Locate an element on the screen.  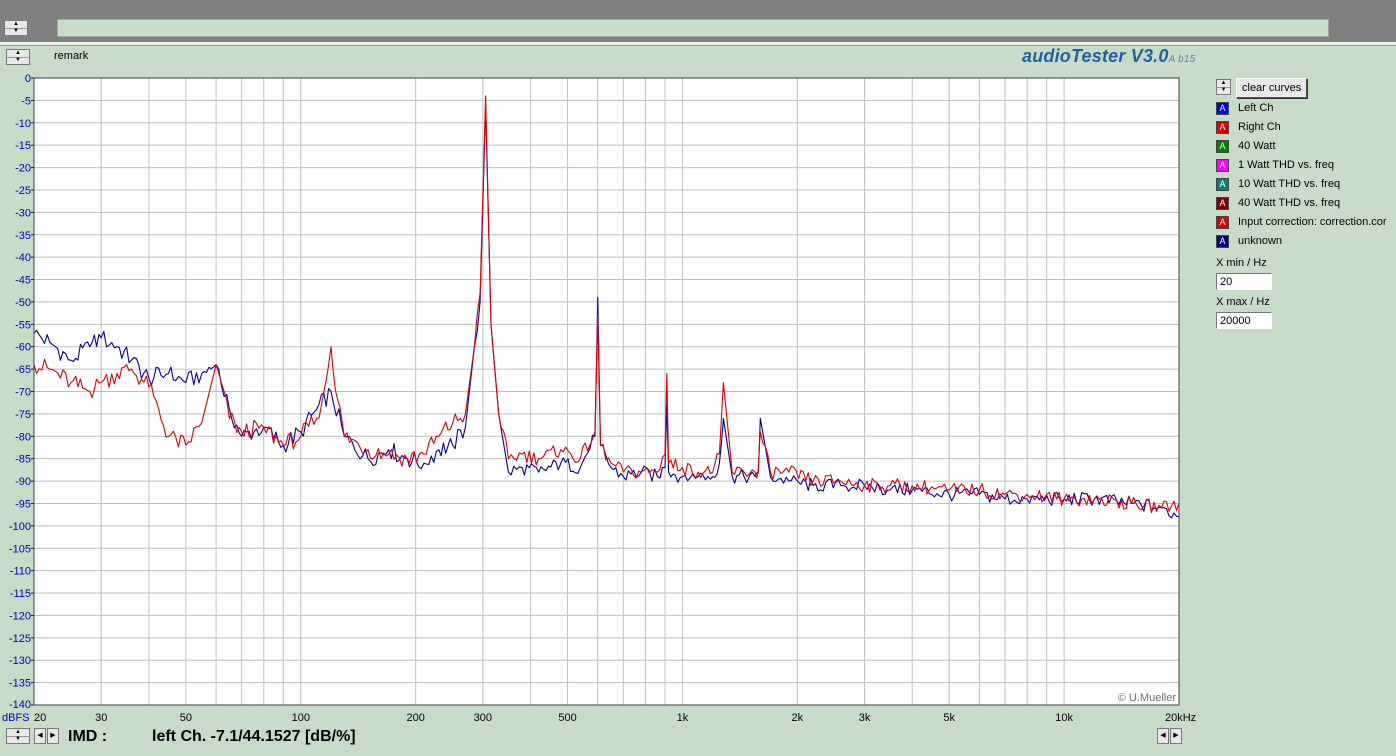
x-tick-label: 200 is located at coordinates (415, 718).